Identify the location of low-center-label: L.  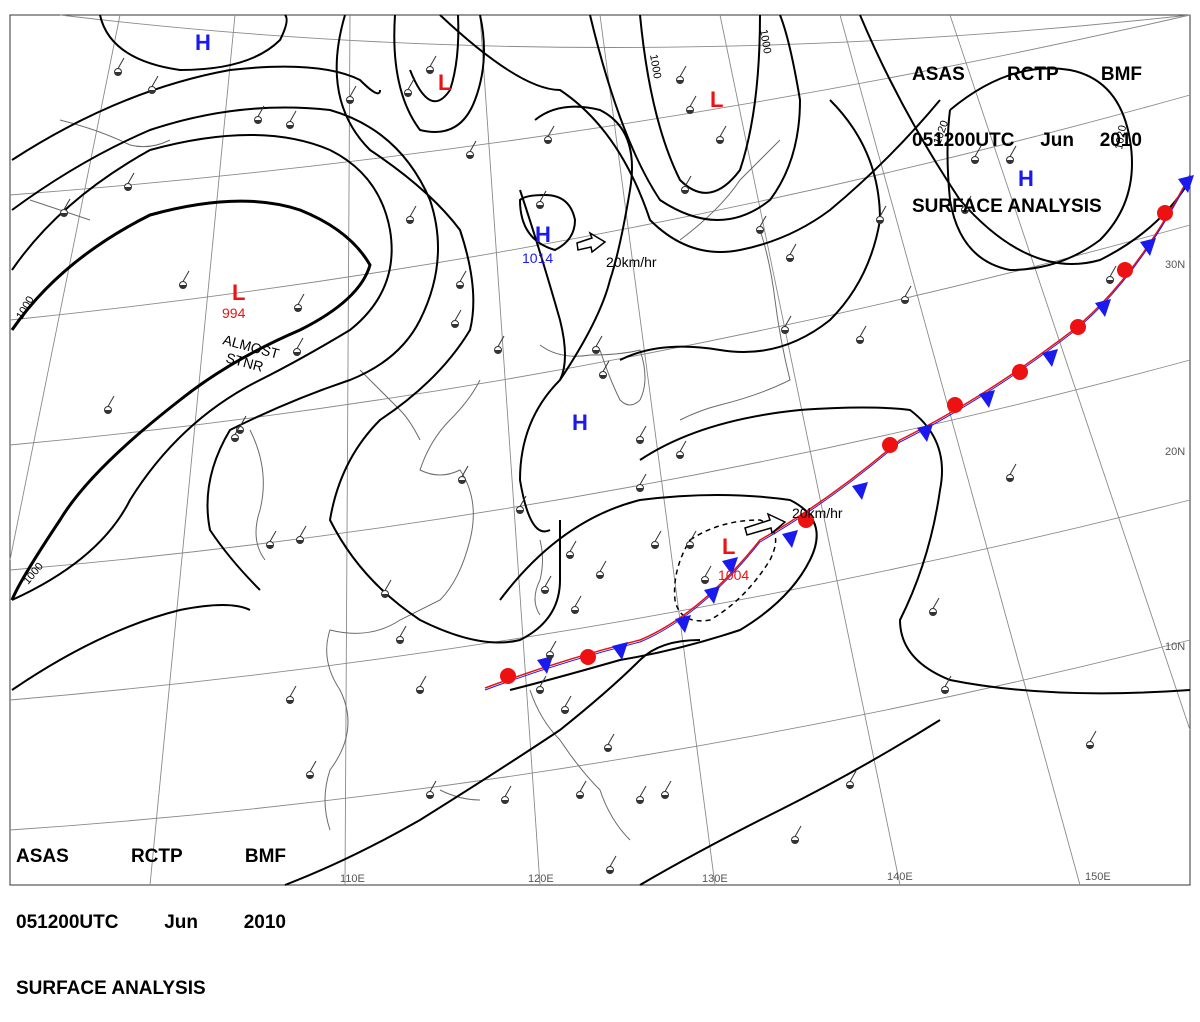
(444, 82).